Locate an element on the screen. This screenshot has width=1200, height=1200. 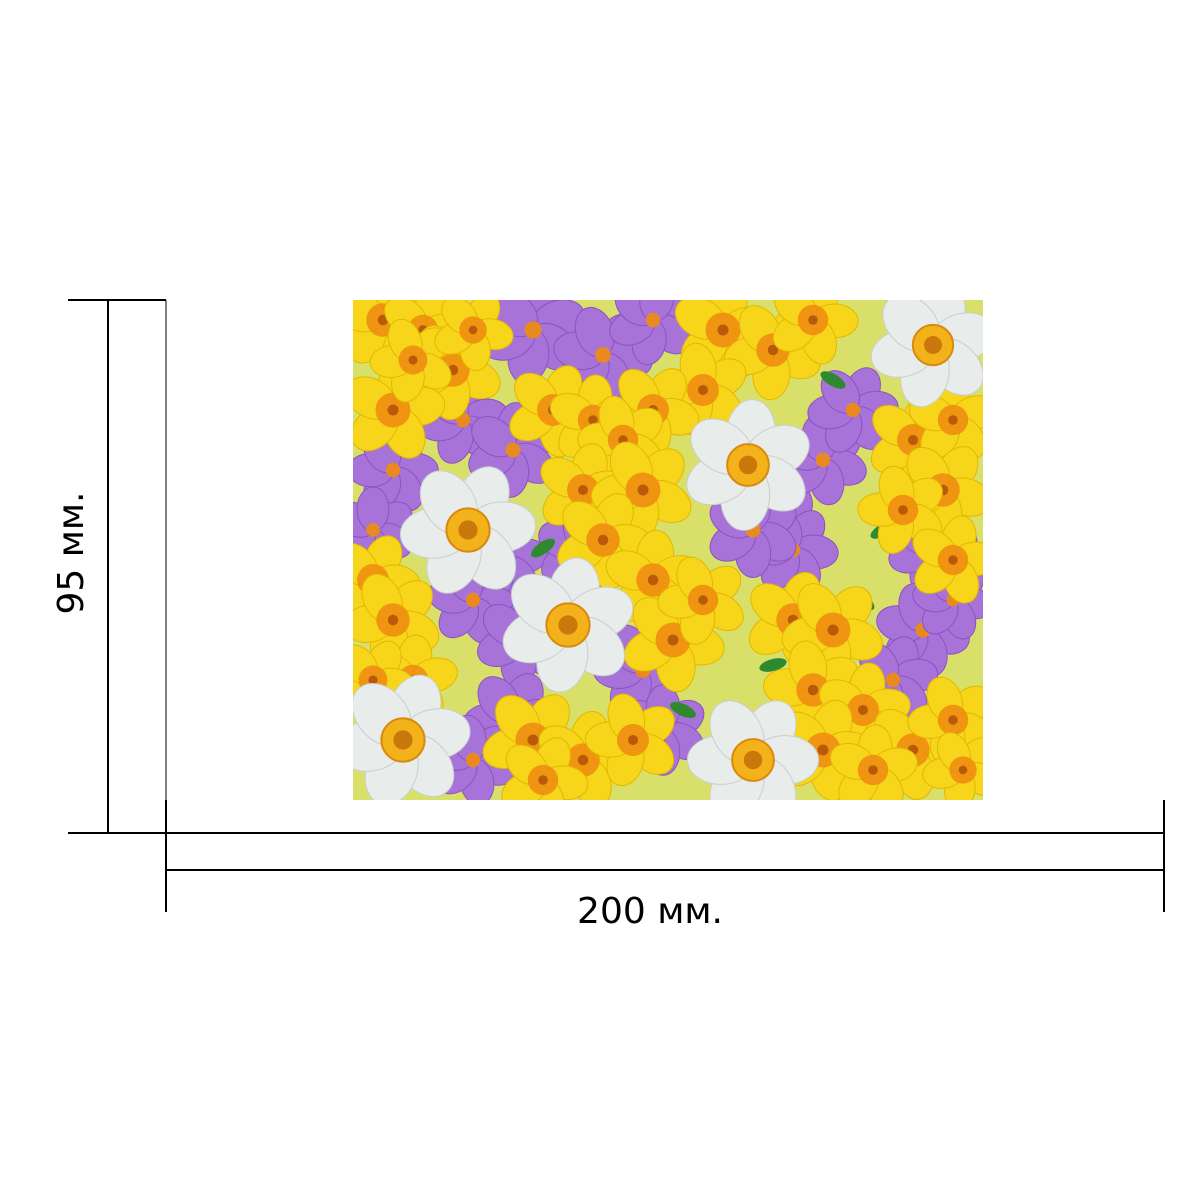
height-label: 95 мм. is located at coordinates (71, 553).